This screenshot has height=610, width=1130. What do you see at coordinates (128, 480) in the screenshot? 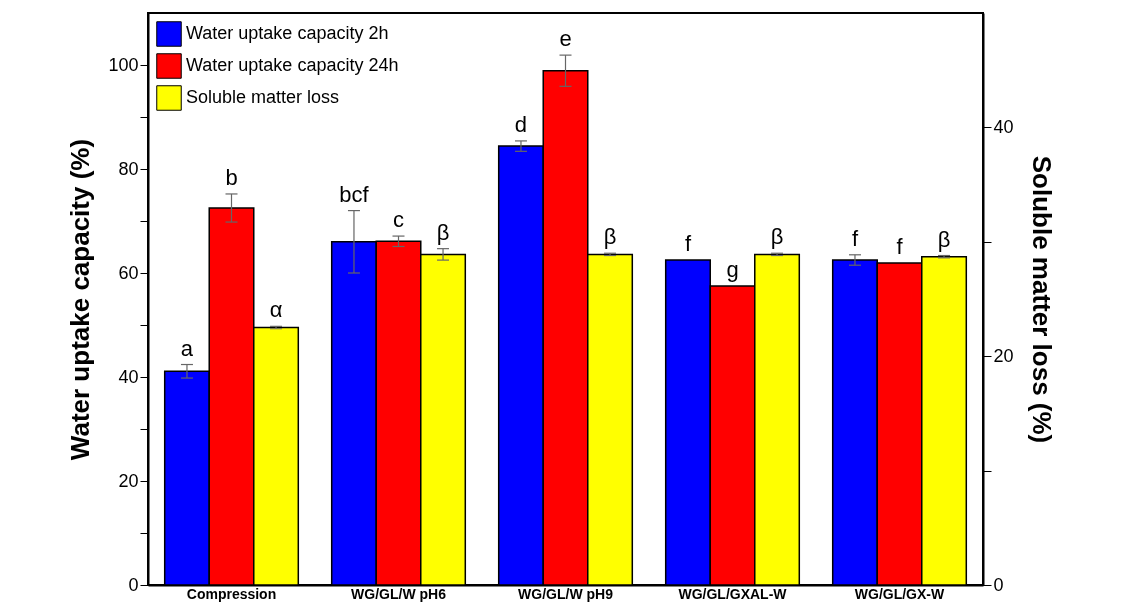
I see `y-tick-label: 20` at bounding box center [128, 480].